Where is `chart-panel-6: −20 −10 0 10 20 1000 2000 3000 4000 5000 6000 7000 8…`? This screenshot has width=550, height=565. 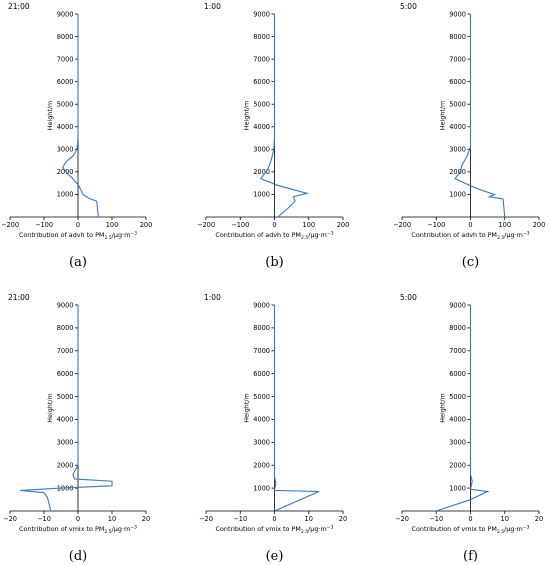
chart-panel-6: −20 −10 0 10 20 1000 2000 3000 4000 5000 6000 7000 8… is located at coordinates (469, 428).